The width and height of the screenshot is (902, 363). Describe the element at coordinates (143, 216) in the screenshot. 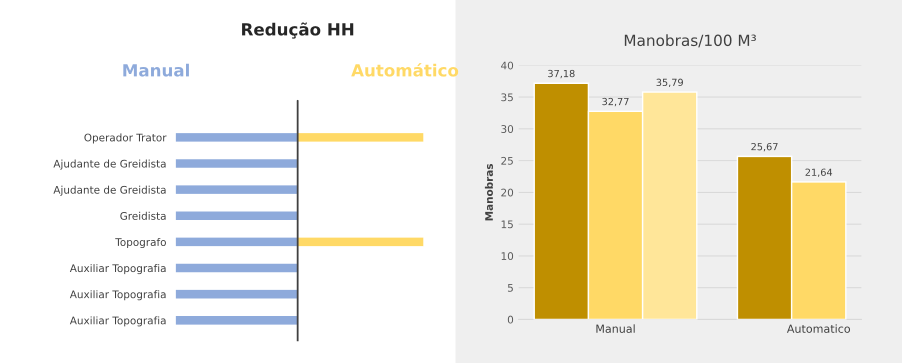

I see `y-tick-label: Greidista` at that location.